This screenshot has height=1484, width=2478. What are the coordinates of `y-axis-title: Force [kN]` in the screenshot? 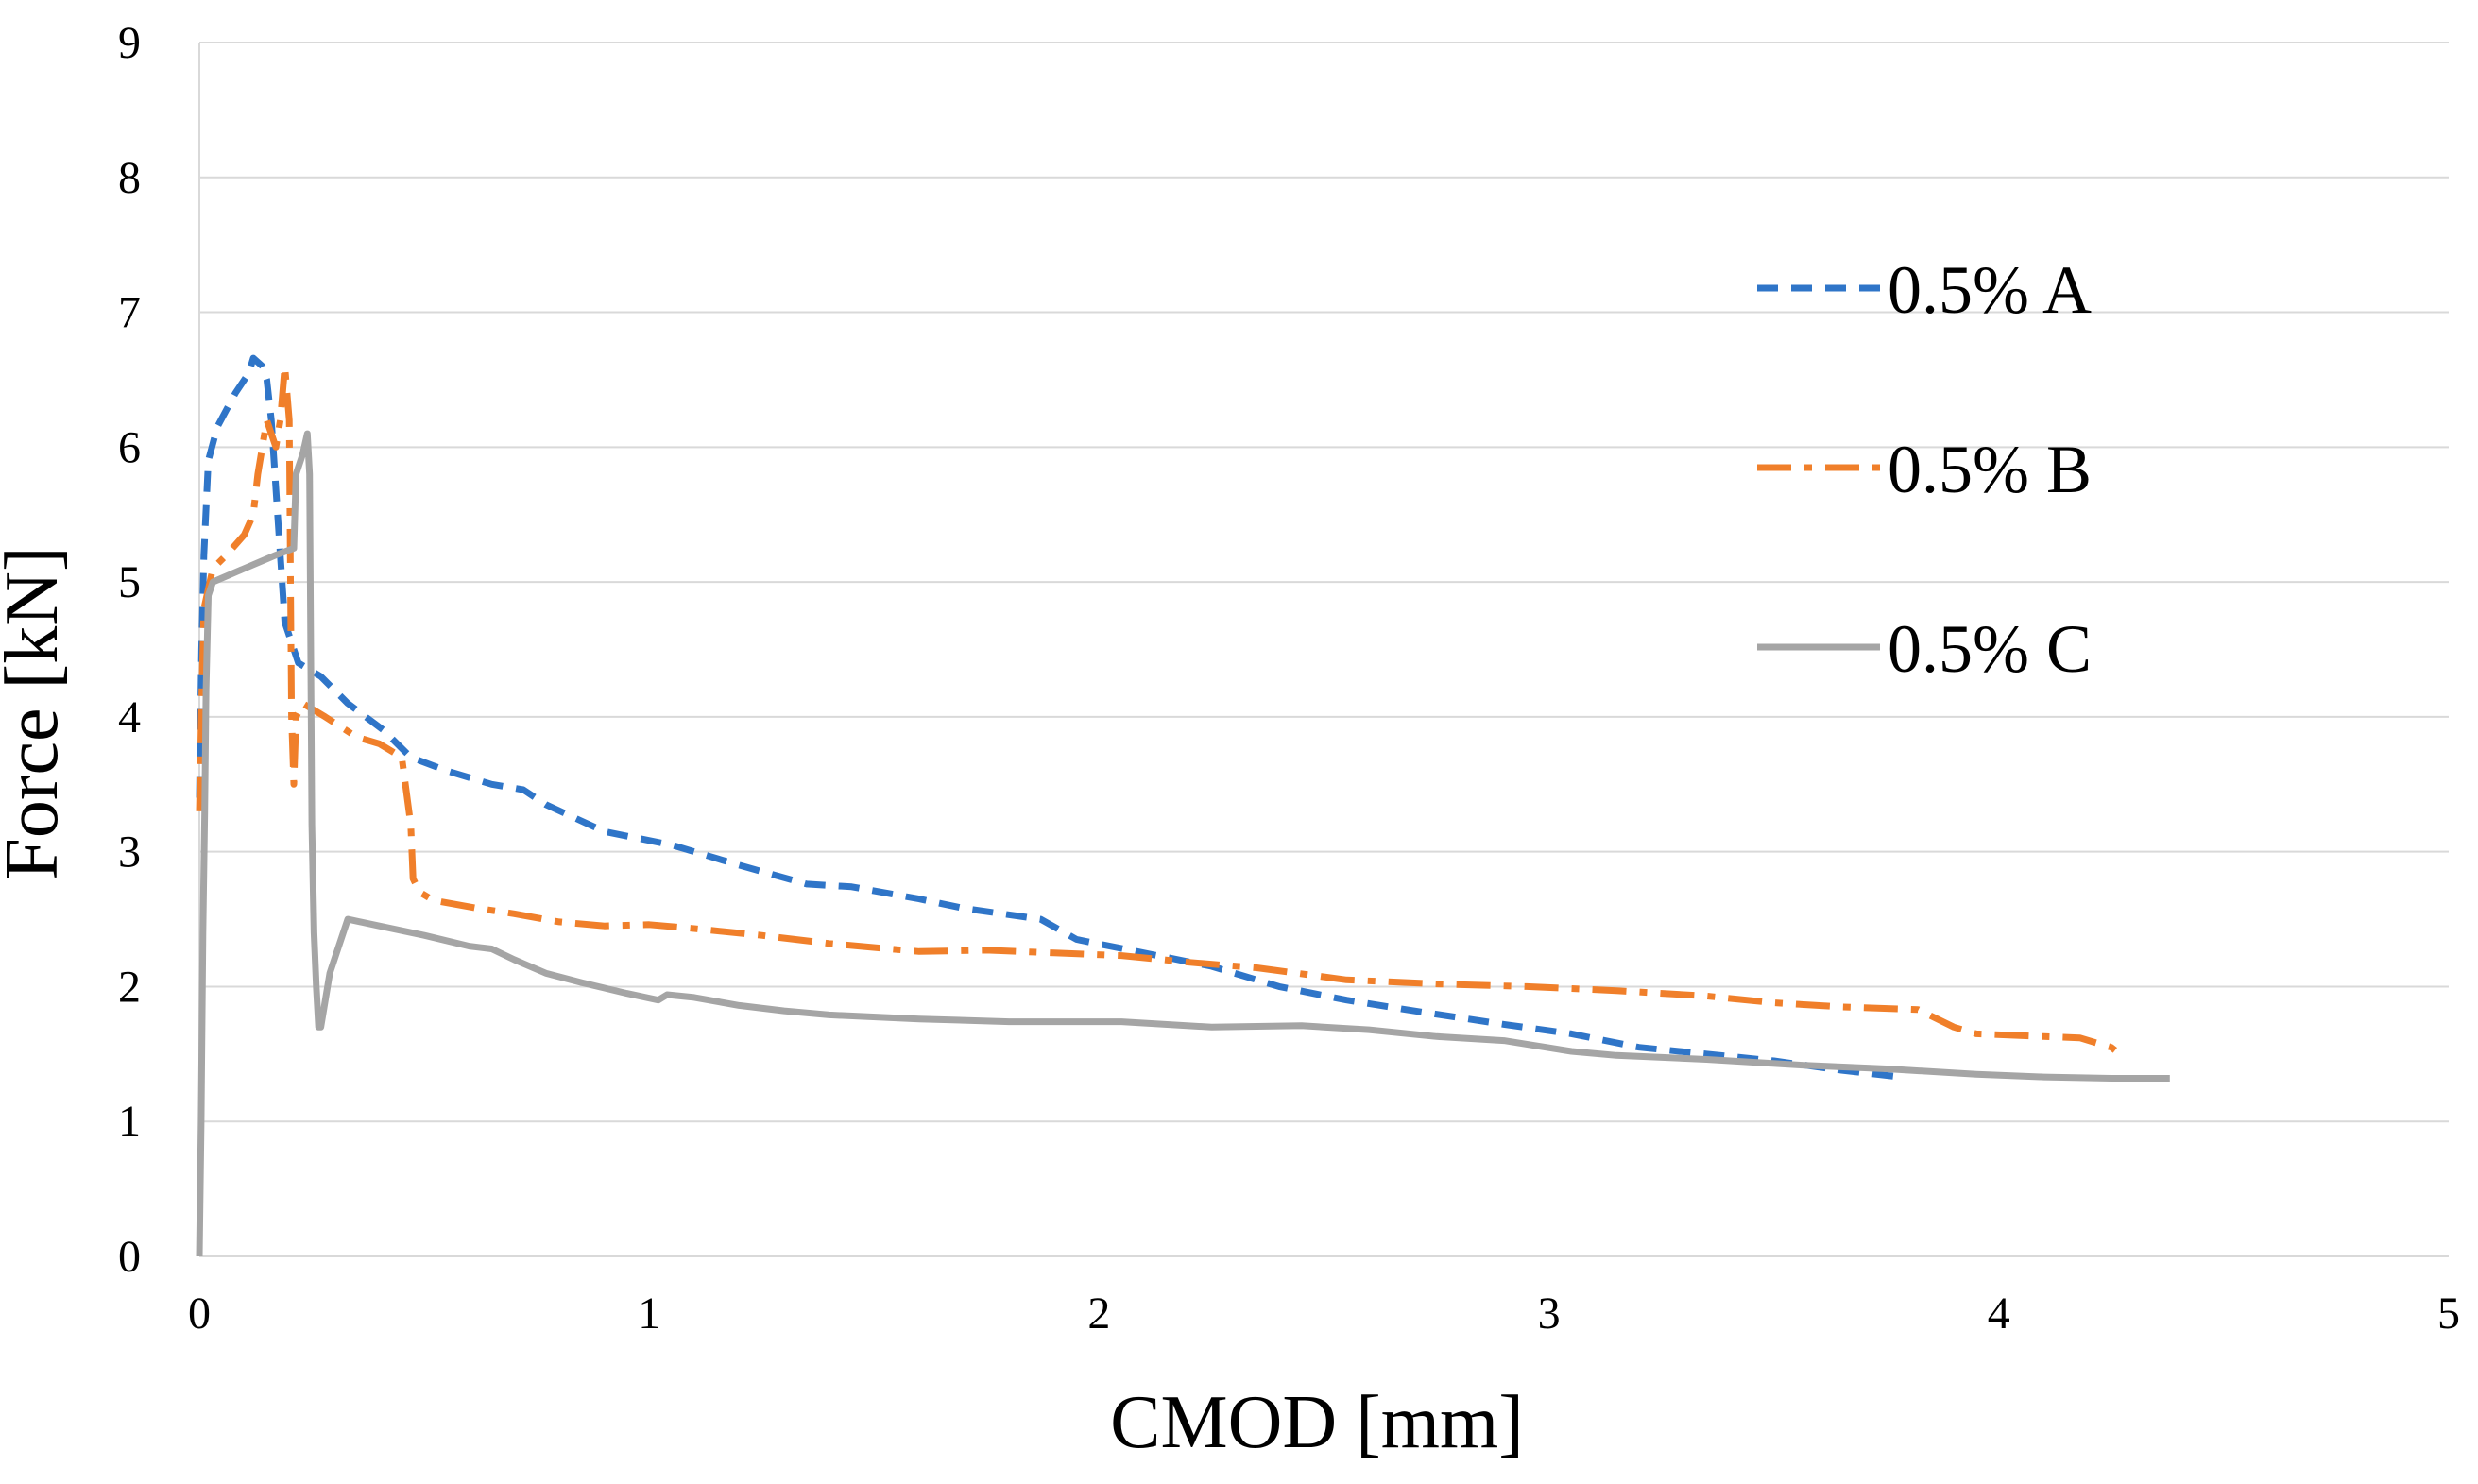 It's located at (37, 712).